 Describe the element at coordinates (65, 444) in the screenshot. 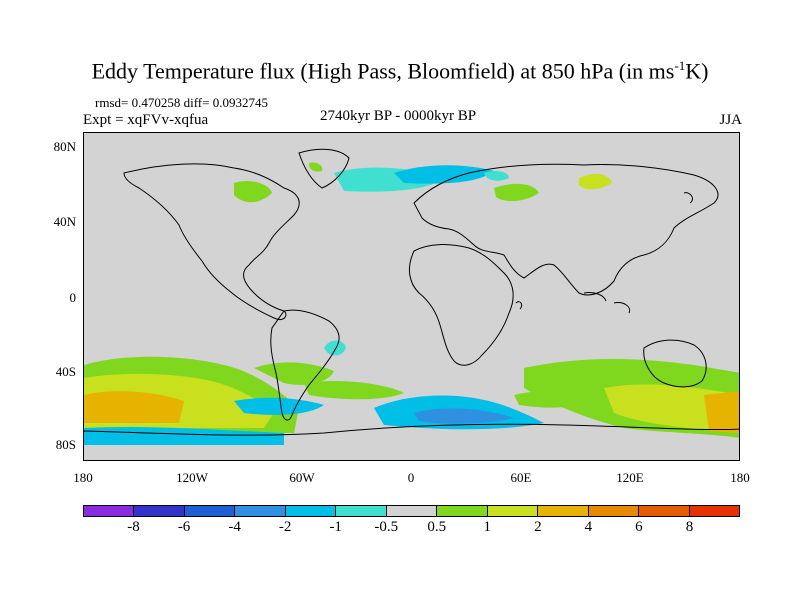

I see `lat-tick-80s: 80S` at that location.